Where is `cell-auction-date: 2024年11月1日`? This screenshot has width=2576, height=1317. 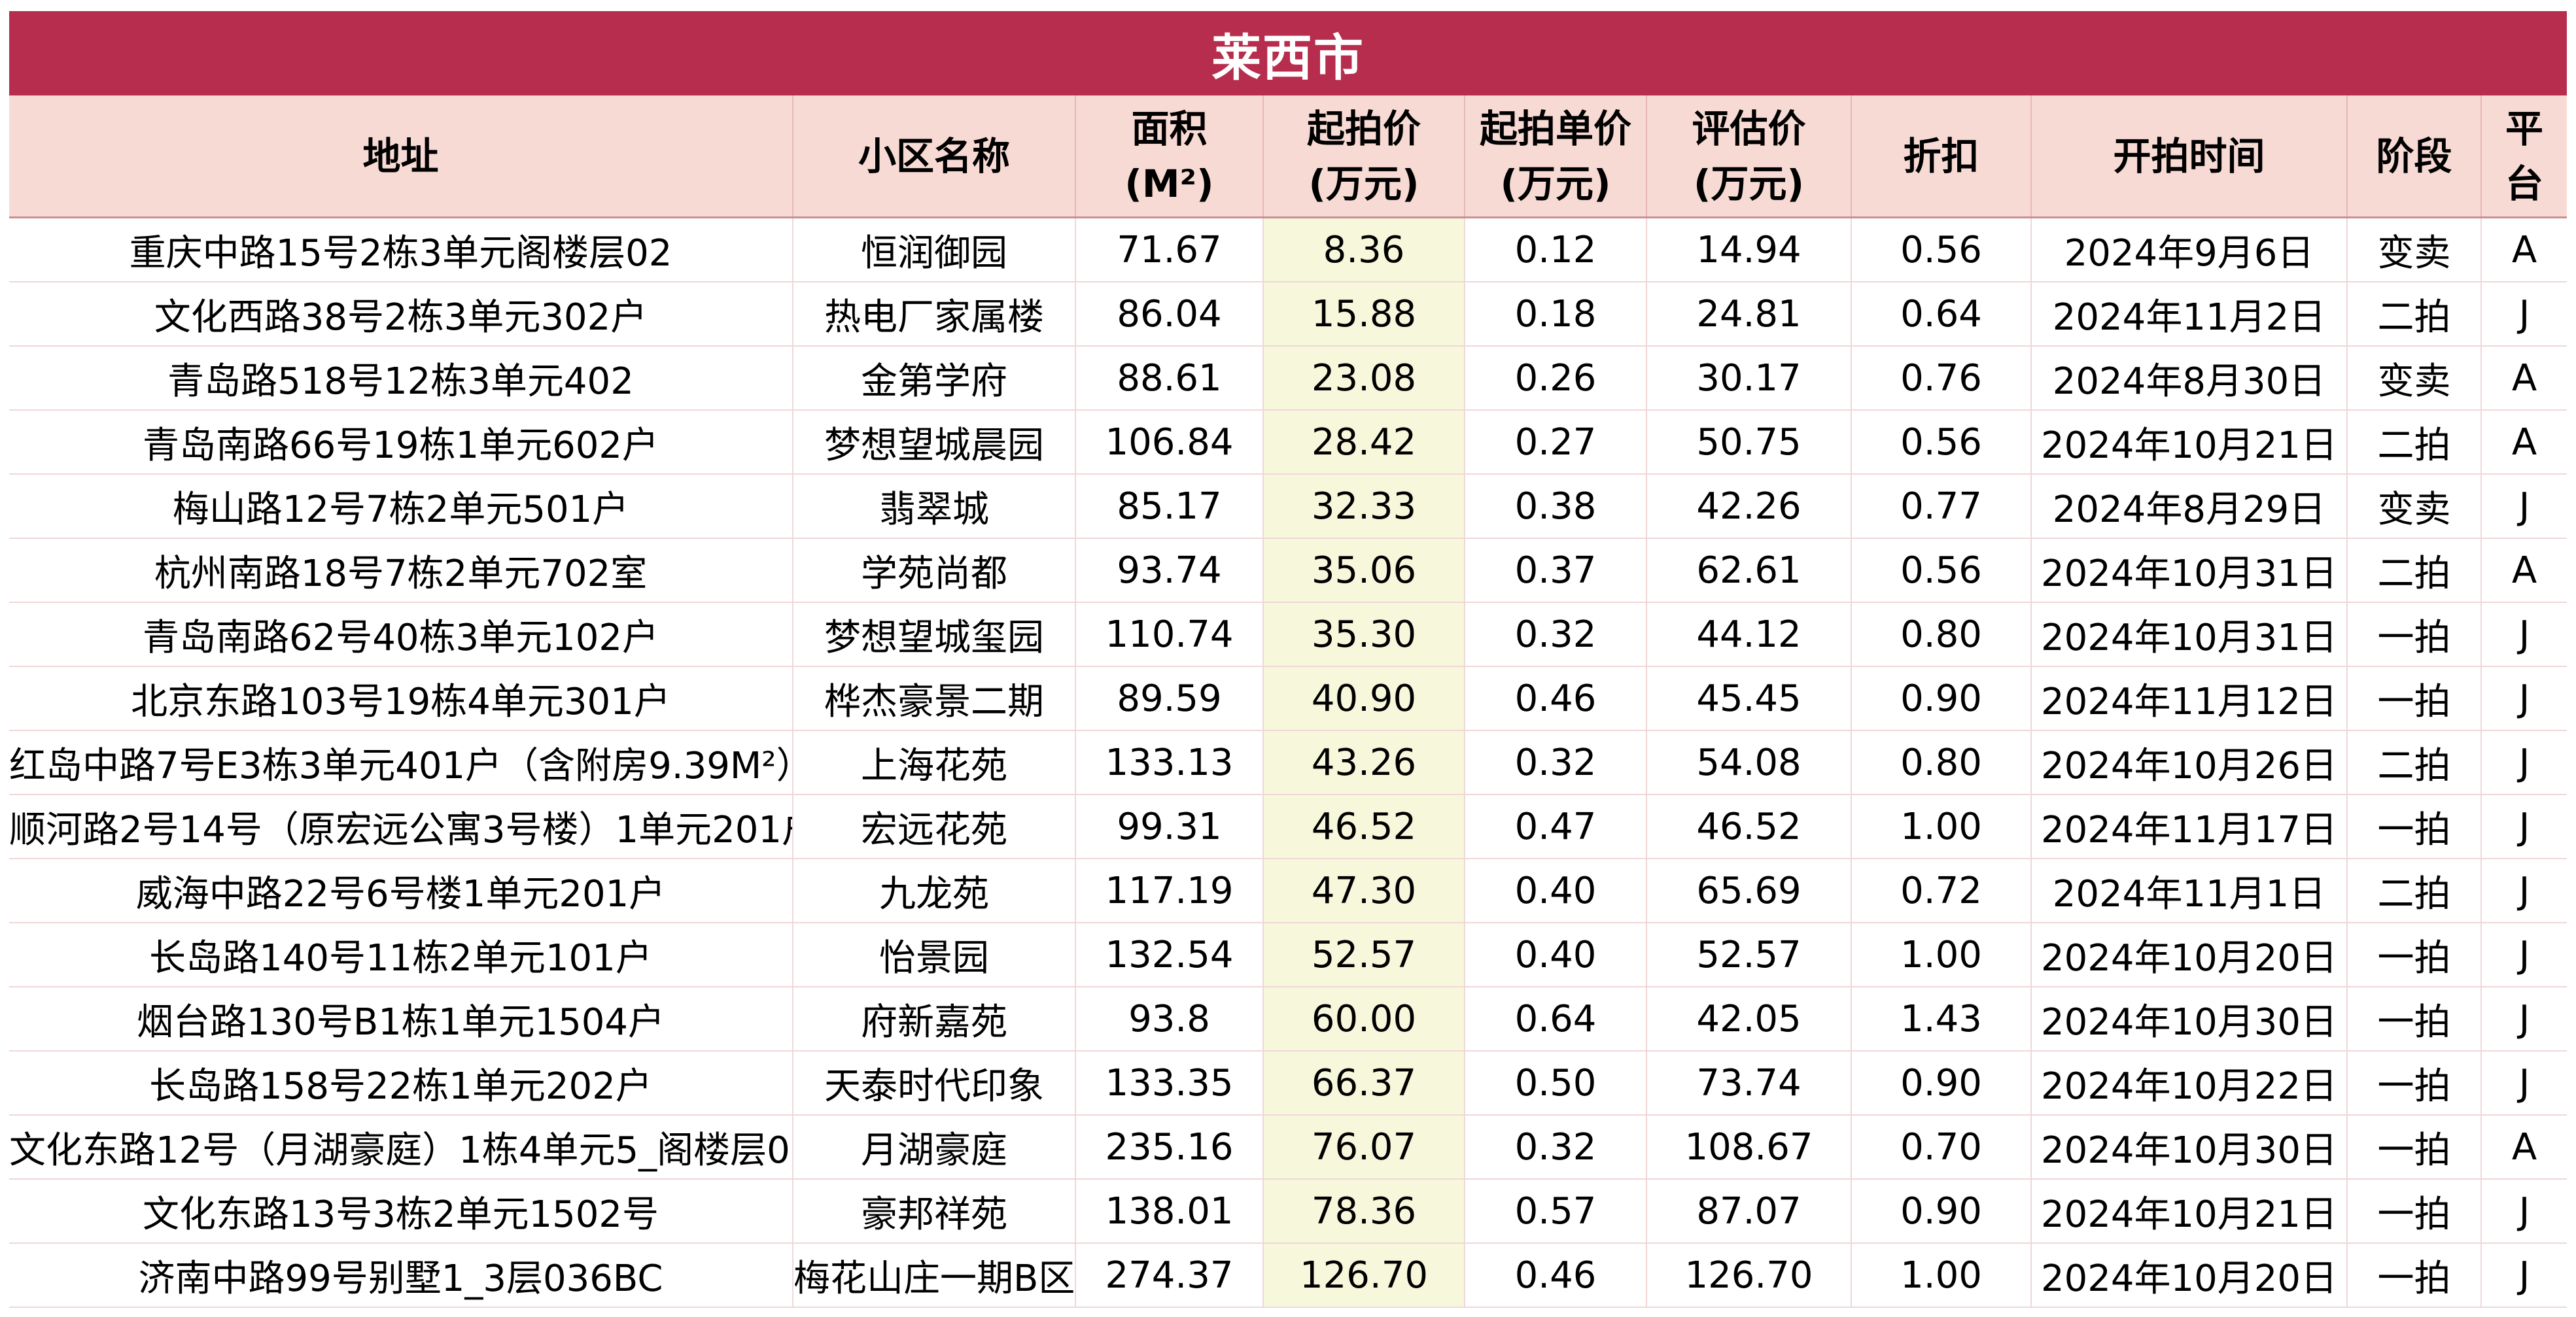
cell-auction-date: 2024年11月1日 is located at coordinates (2189, 891).